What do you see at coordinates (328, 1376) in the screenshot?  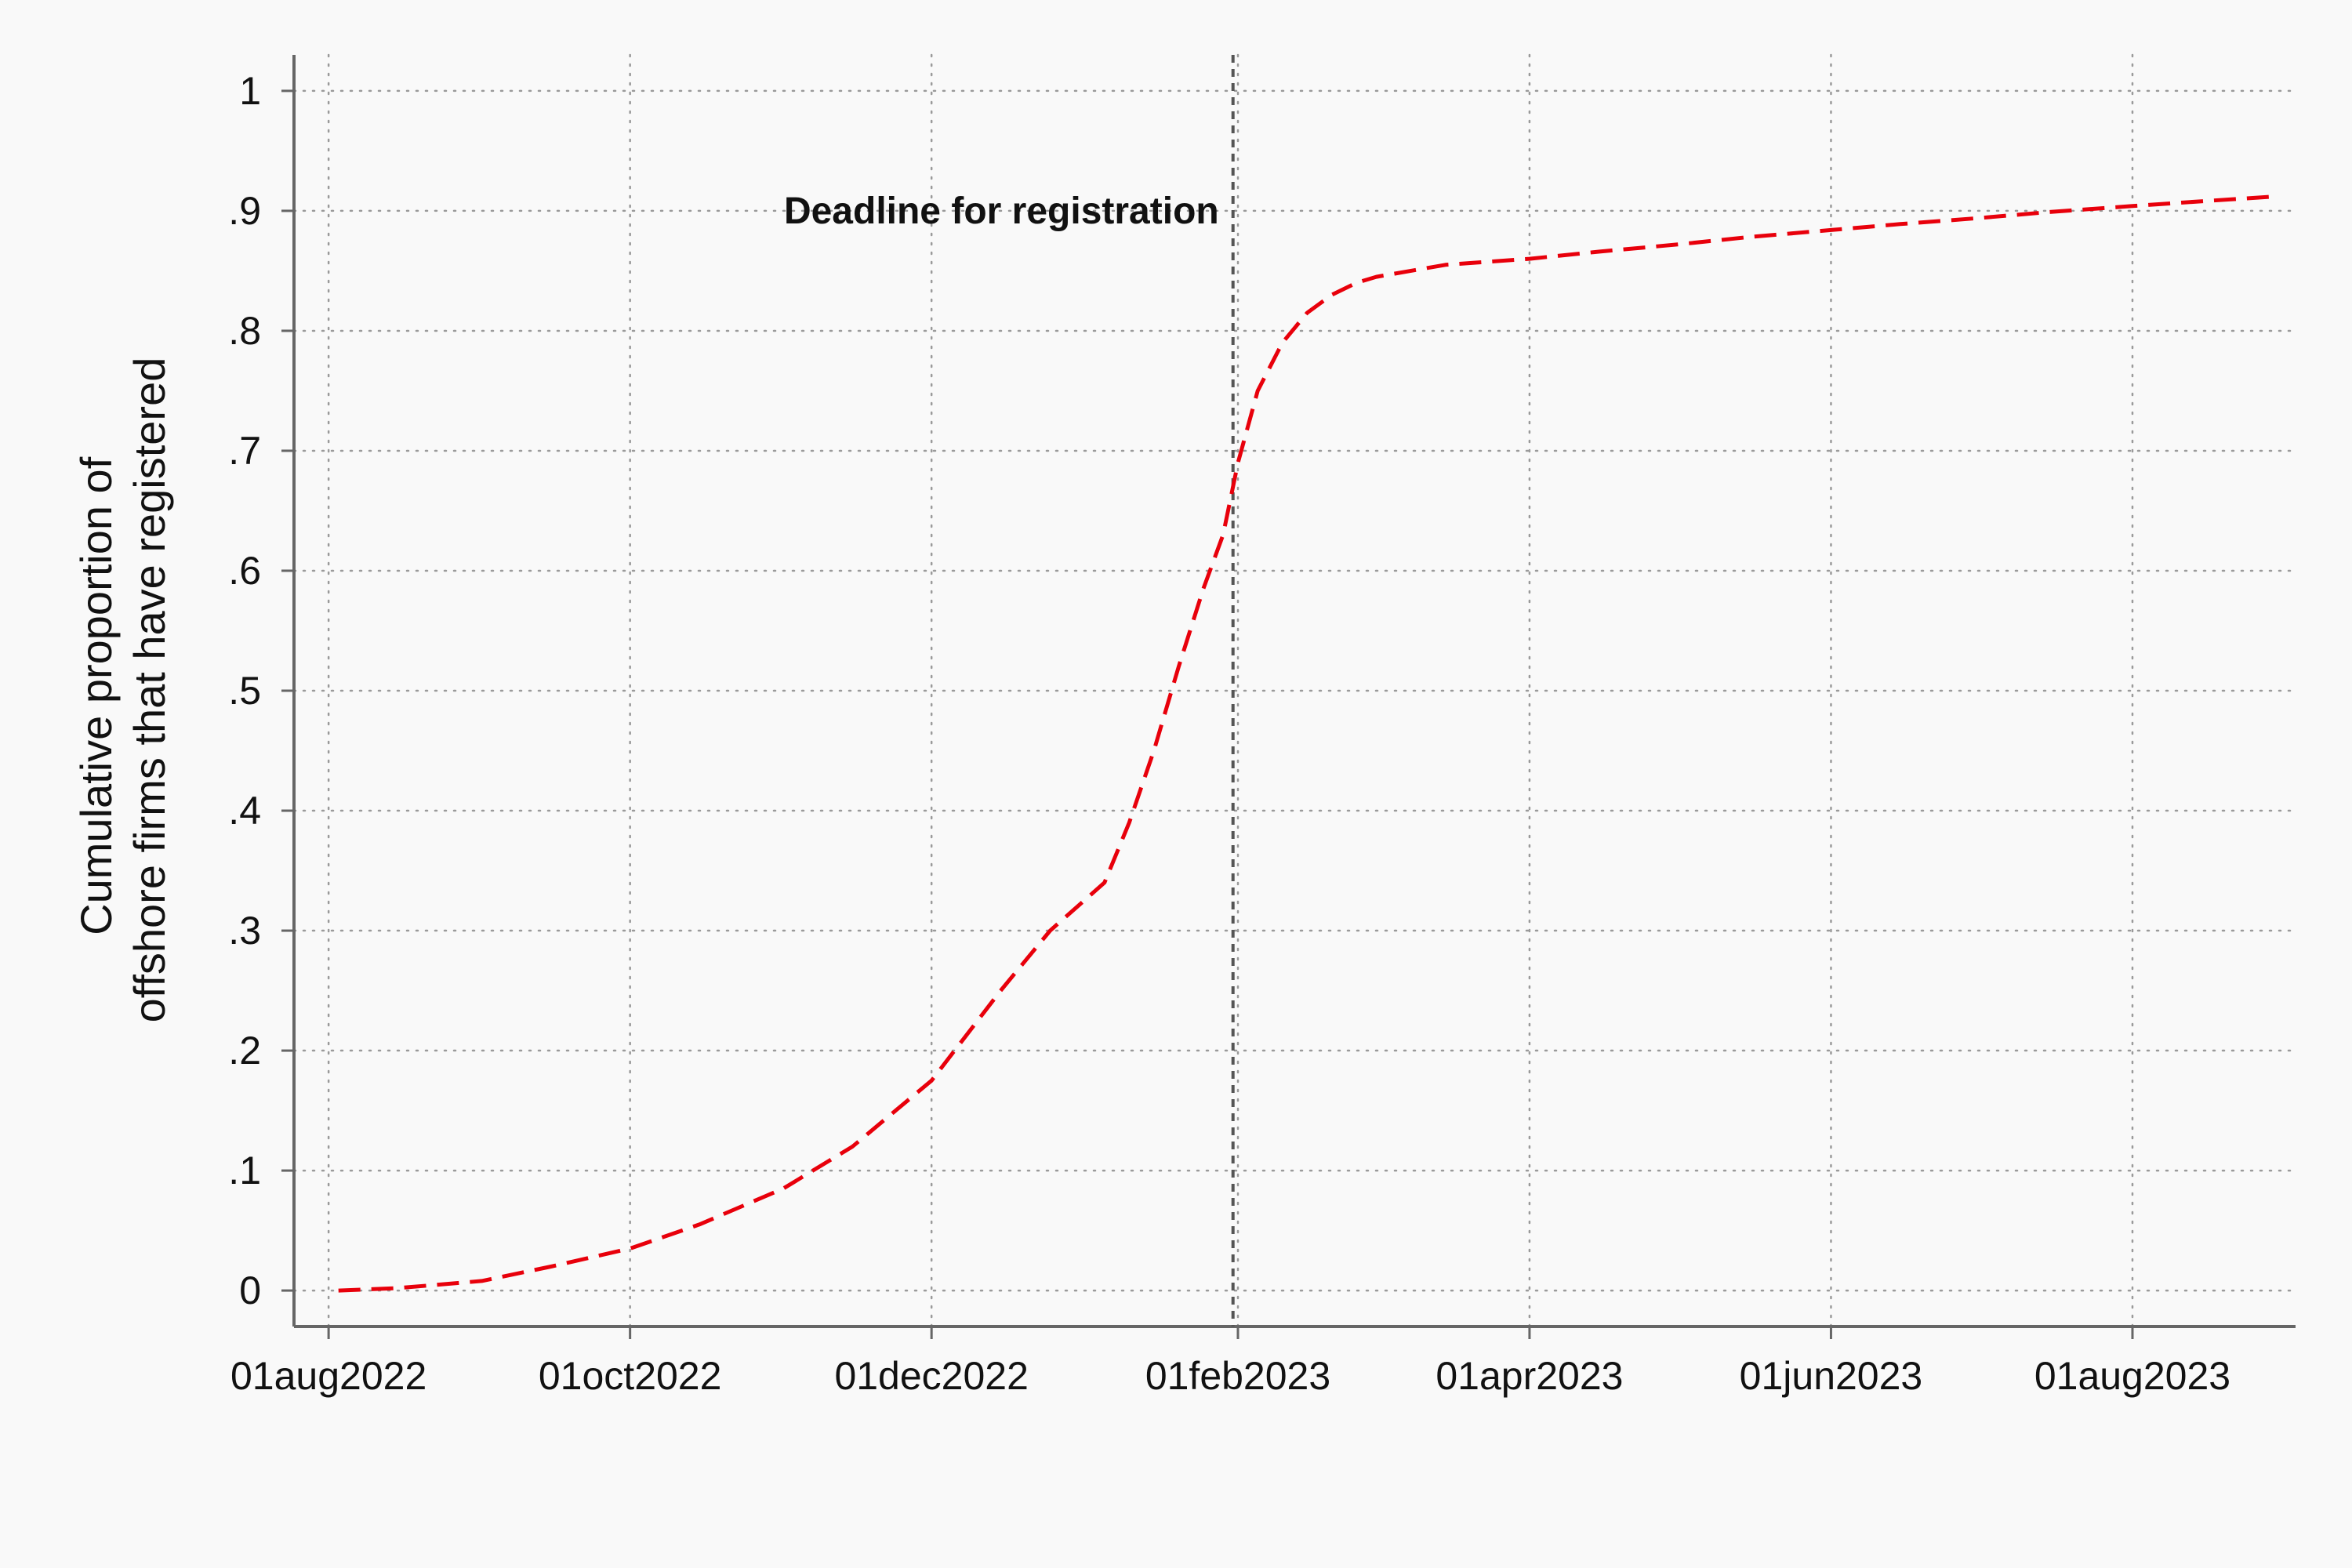 I see `x-tick-label: 01aug2022` at bounding box center [328, 1376].